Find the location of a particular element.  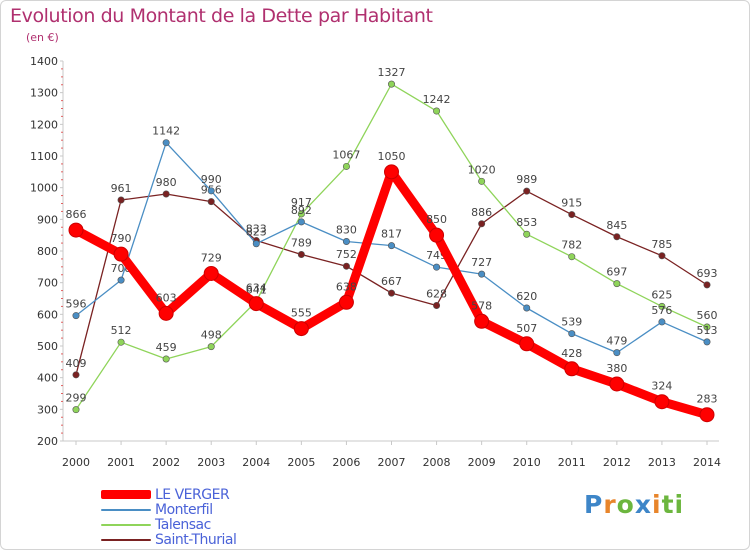

legend-label: Saint-Thurial is located at coordinates (196, 539).